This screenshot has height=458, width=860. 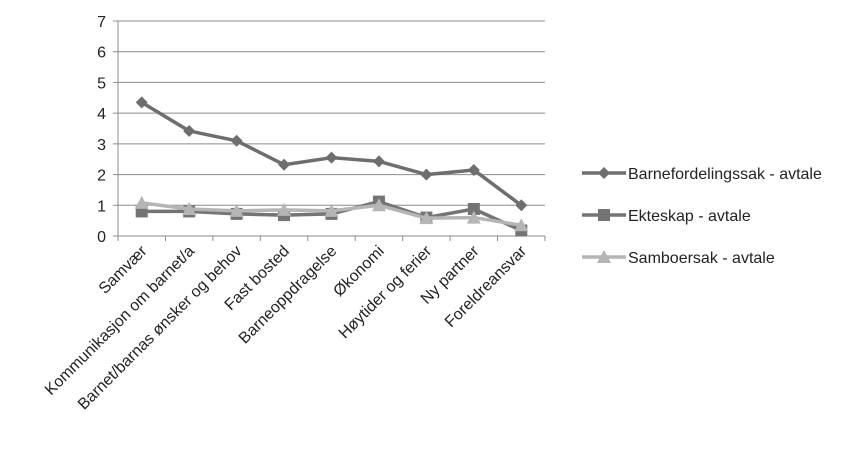 What do you see at coordinates (101, 83) in the screenshot?
I see `y-tick-label: 5` at bounding box center [101, 83].